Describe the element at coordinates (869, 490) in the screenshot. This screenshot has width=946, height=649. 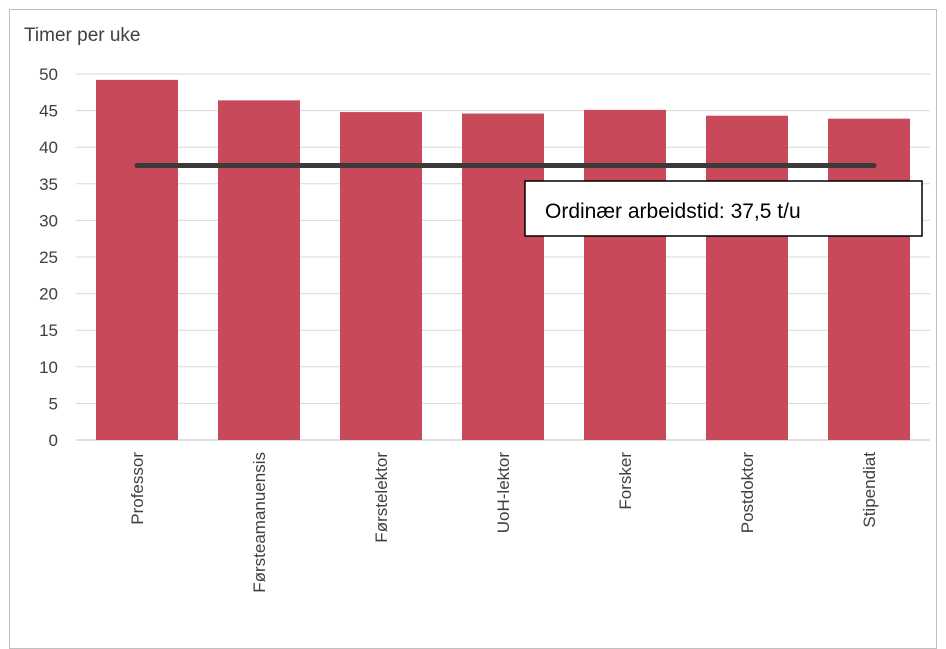
I see `category-label: Stipendiat` at that location.